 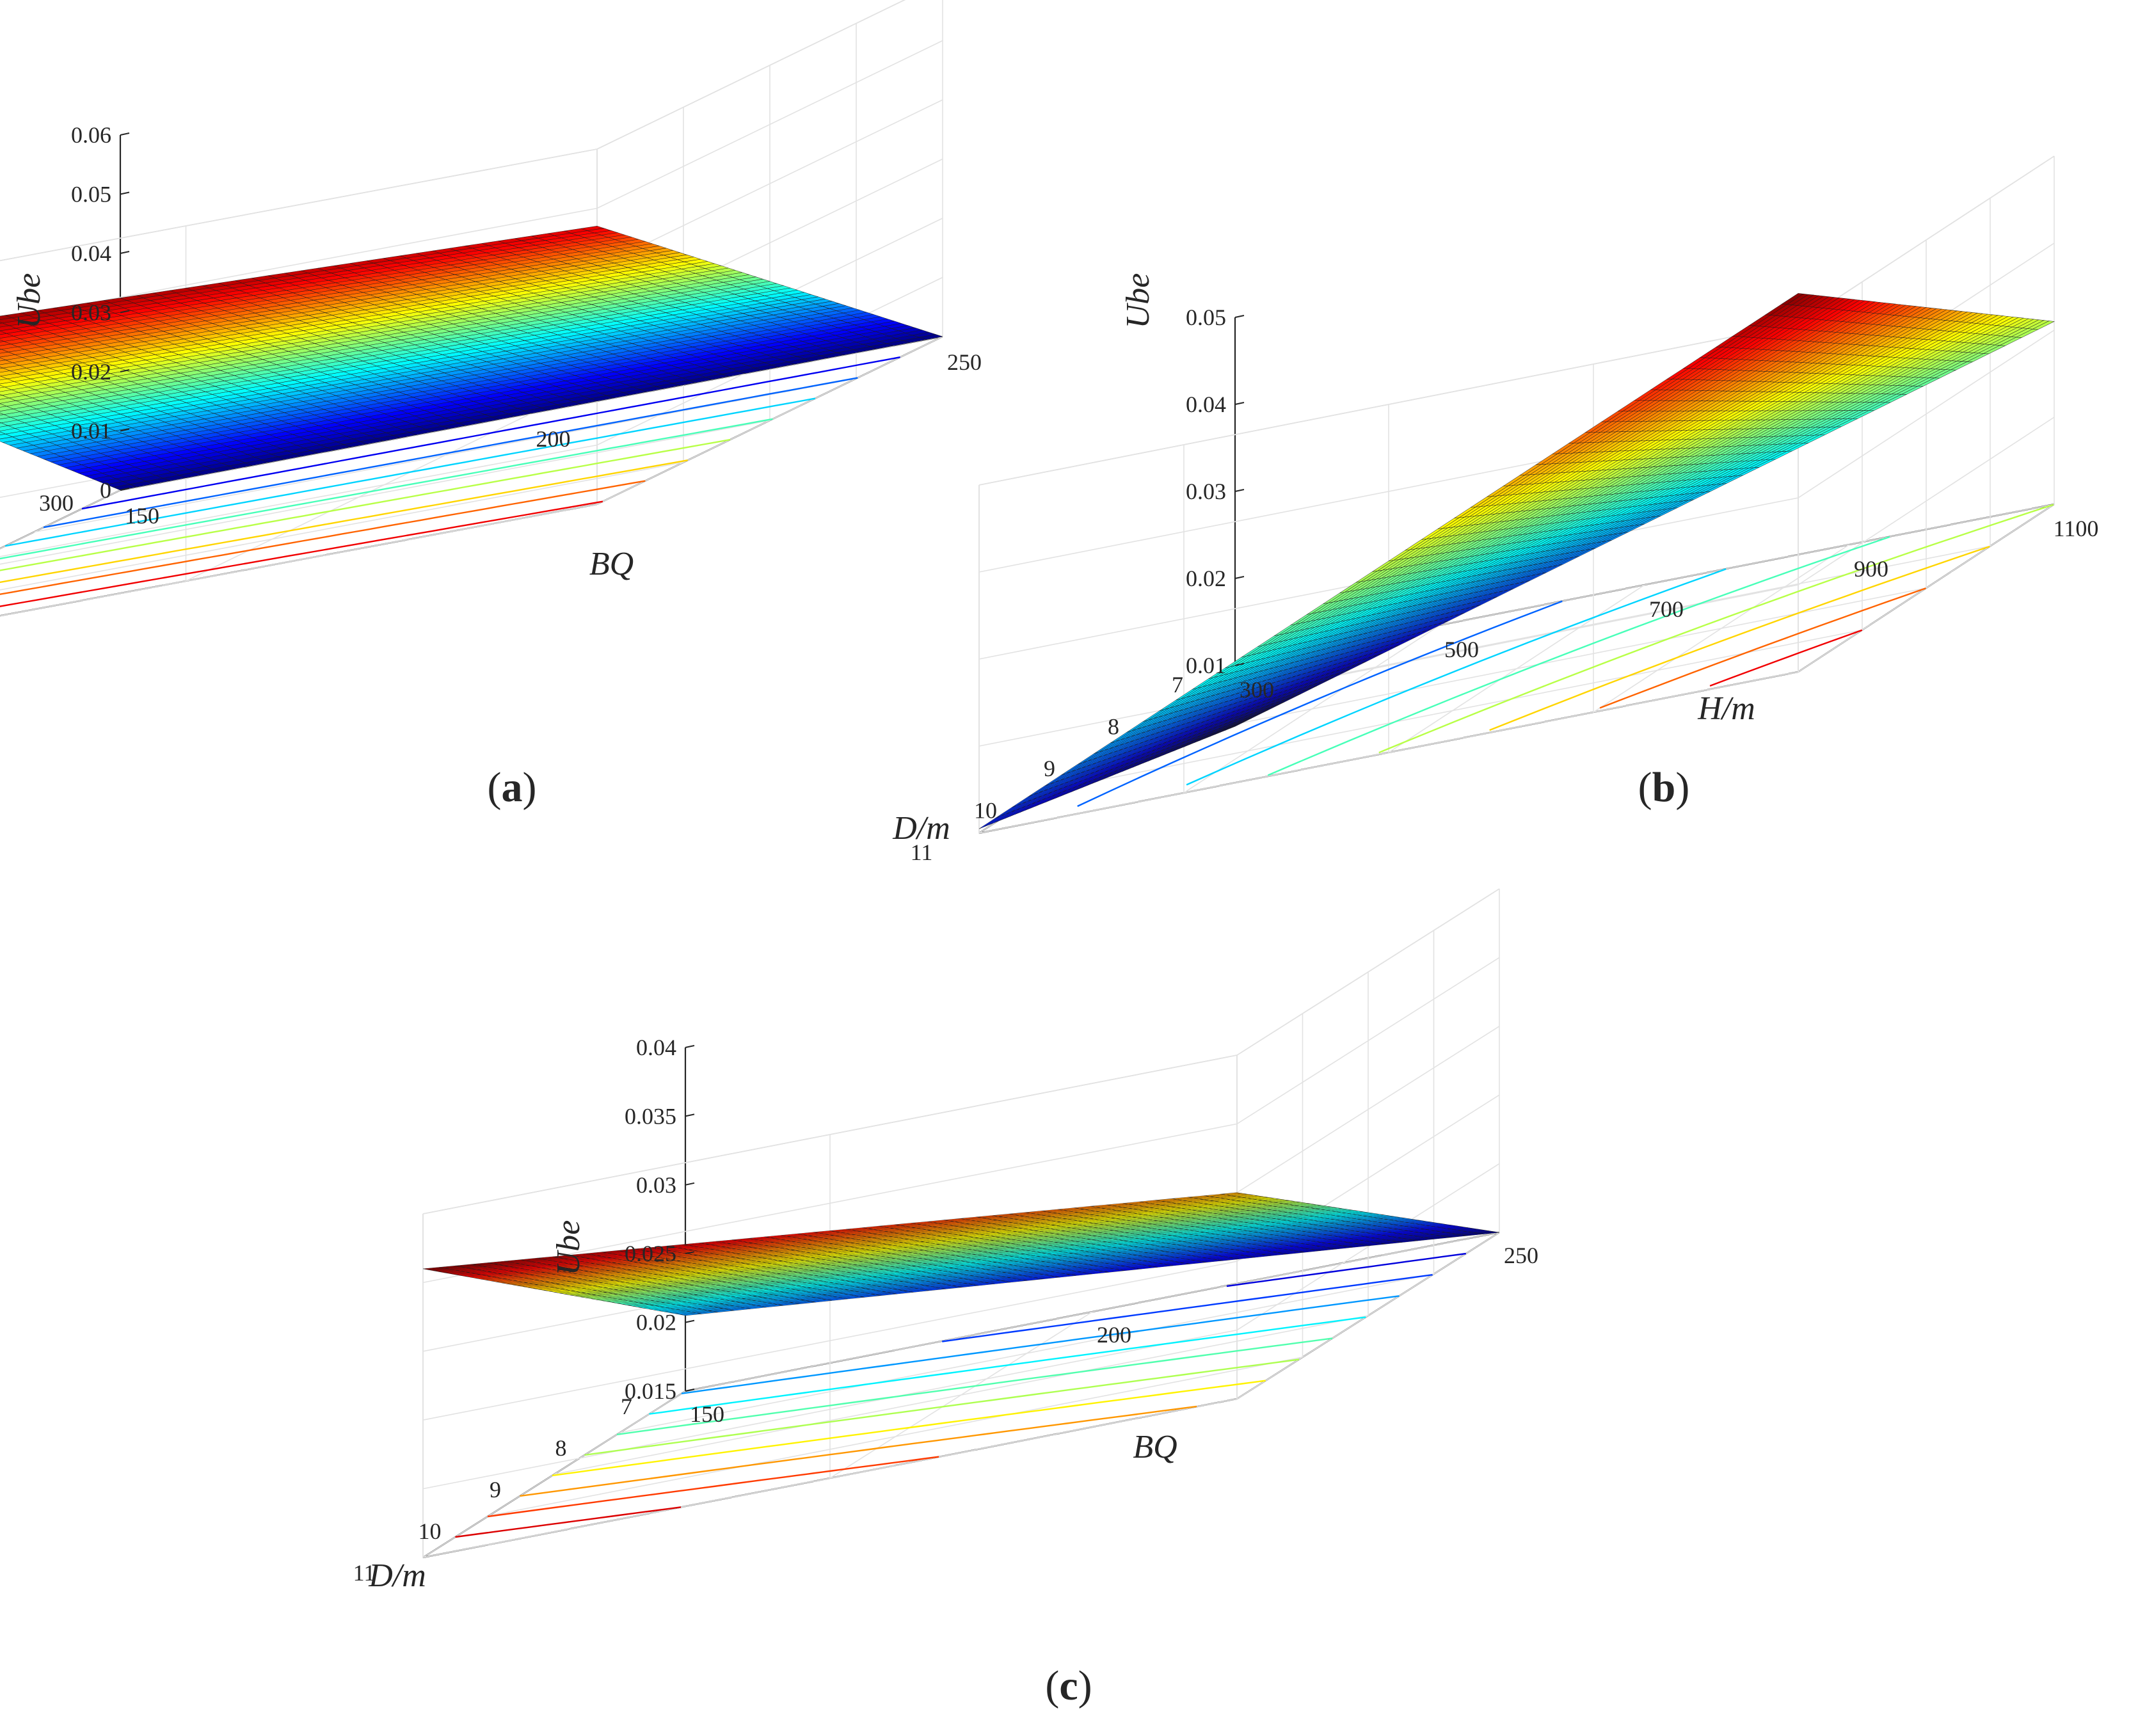 What do you see at coordinates (553, 439) in the screenshot?
I see `x-tick-label: 200` at bounding box center [553, 439].